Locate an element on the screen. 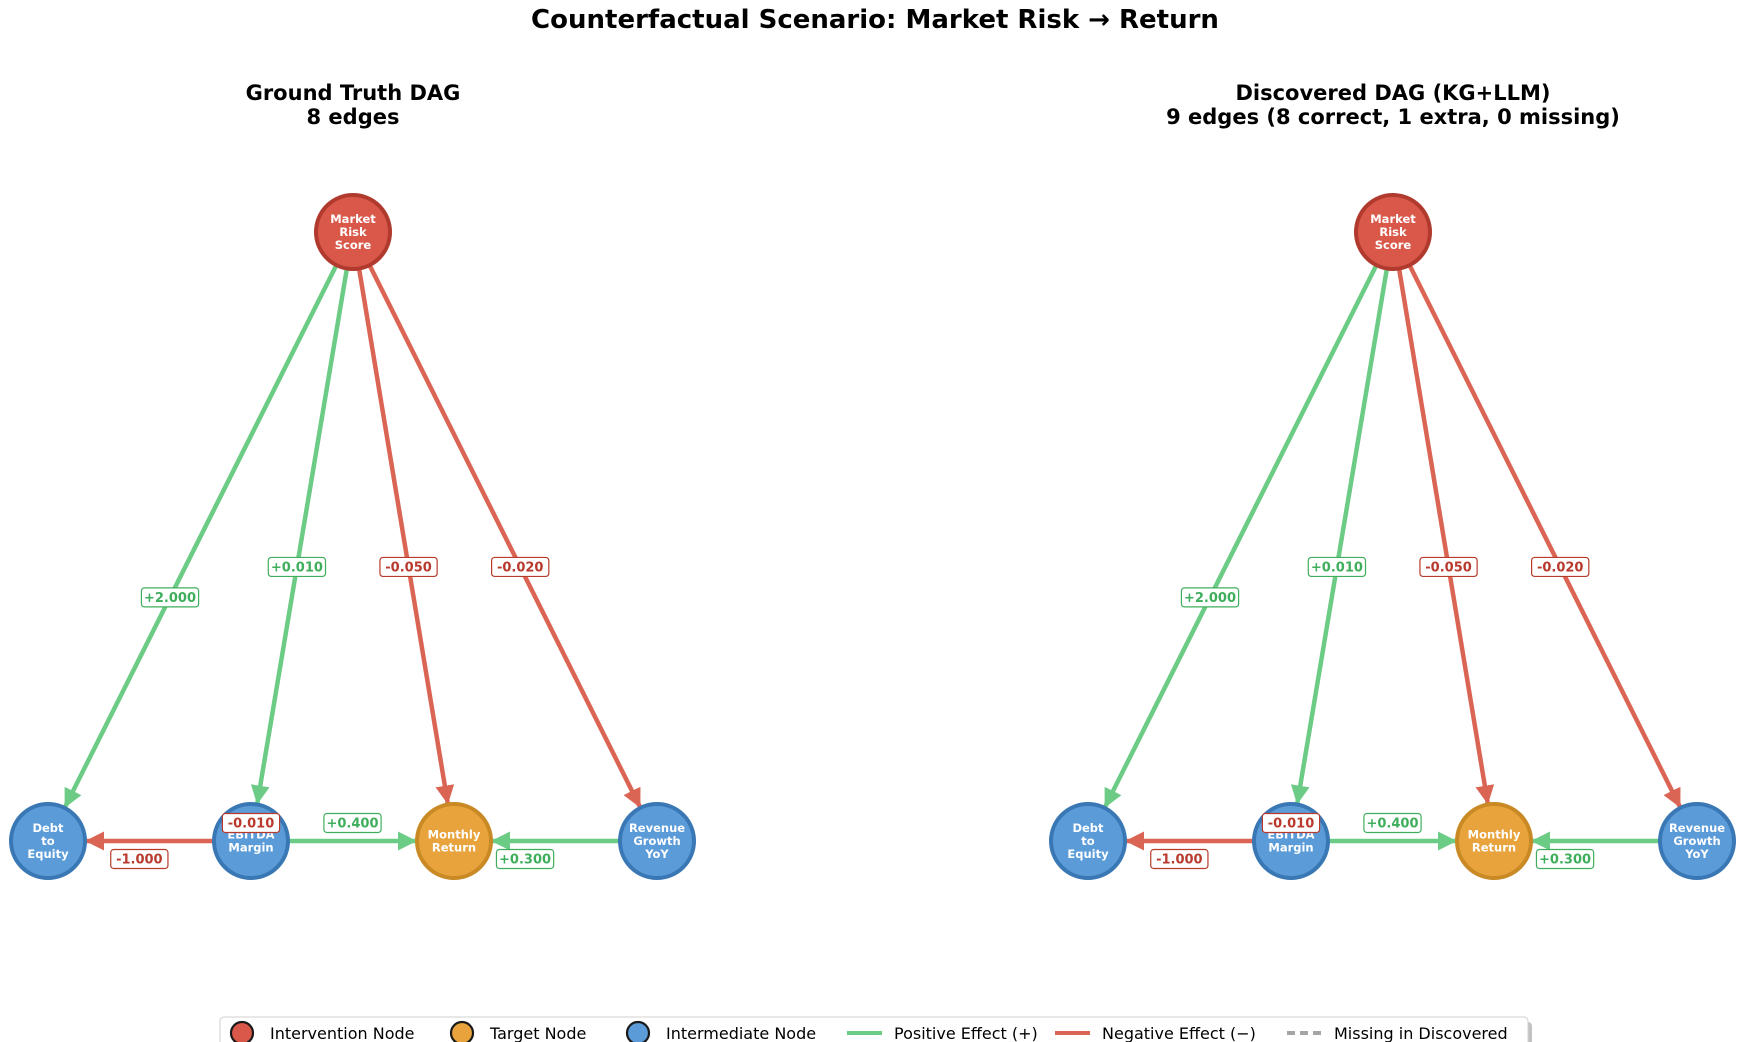  edge-label-revenue-to-monthly: +0.300 is located at coordinates (1565, 859).